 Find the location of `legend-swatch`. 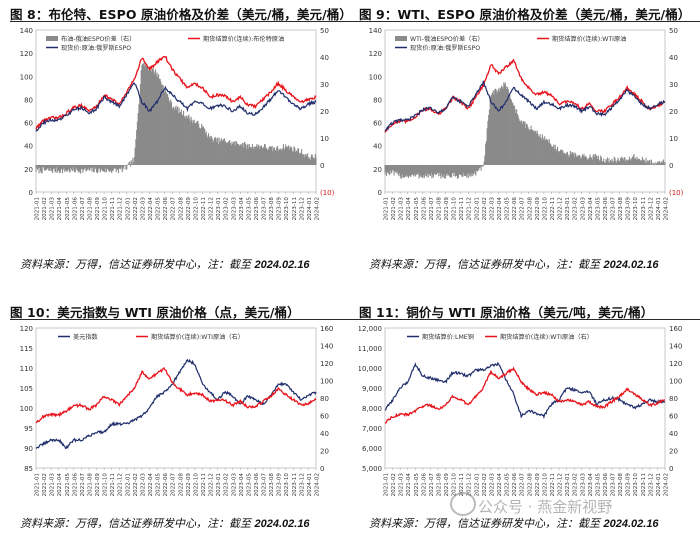

legend-swatch is located at coordinates (52, 38).